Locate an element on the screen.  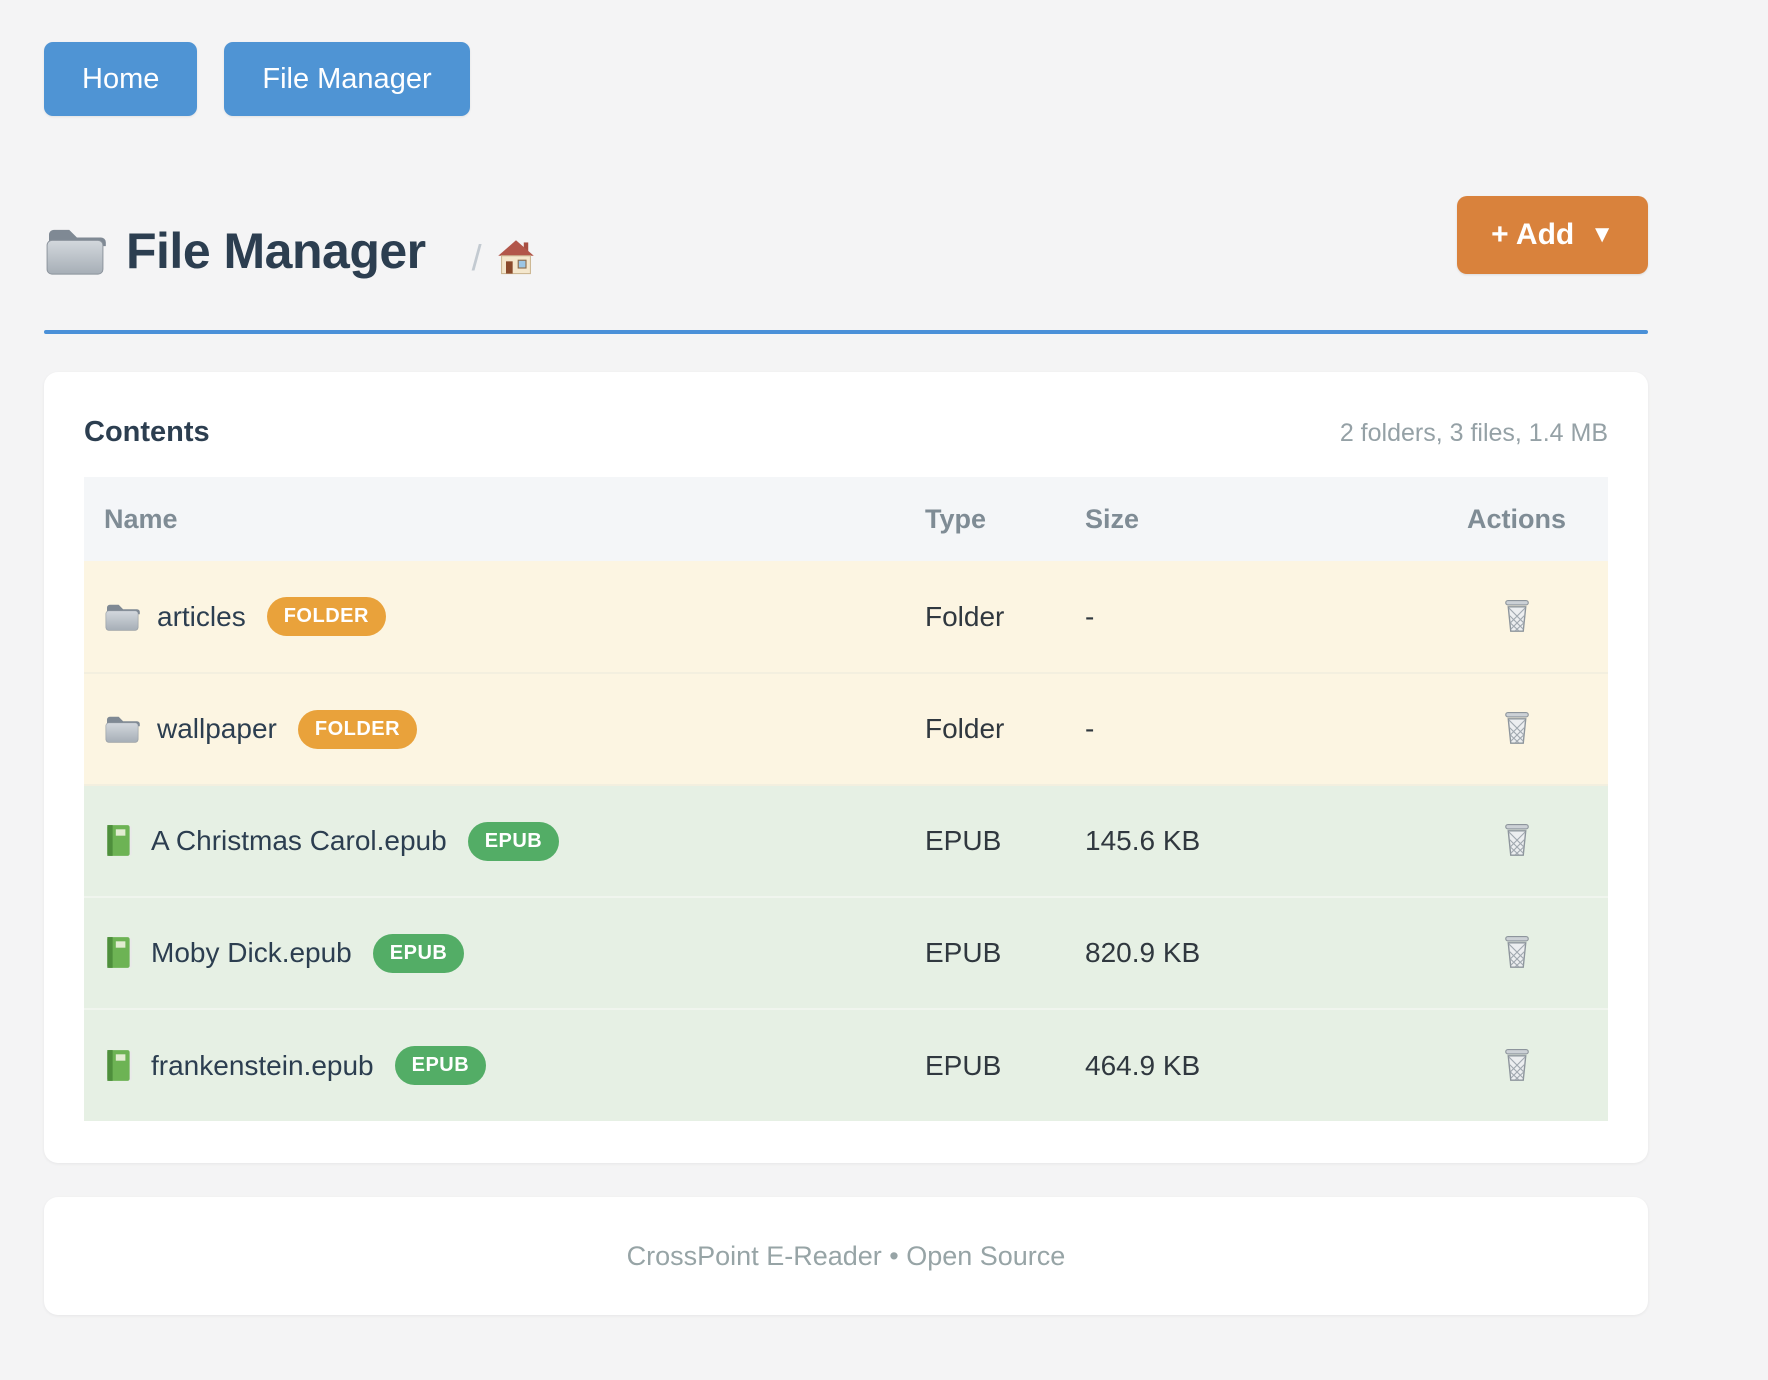
table-row: Moby Dick.epub EPUB EPUB 820.9 KB is located at coordinates (846, 953).